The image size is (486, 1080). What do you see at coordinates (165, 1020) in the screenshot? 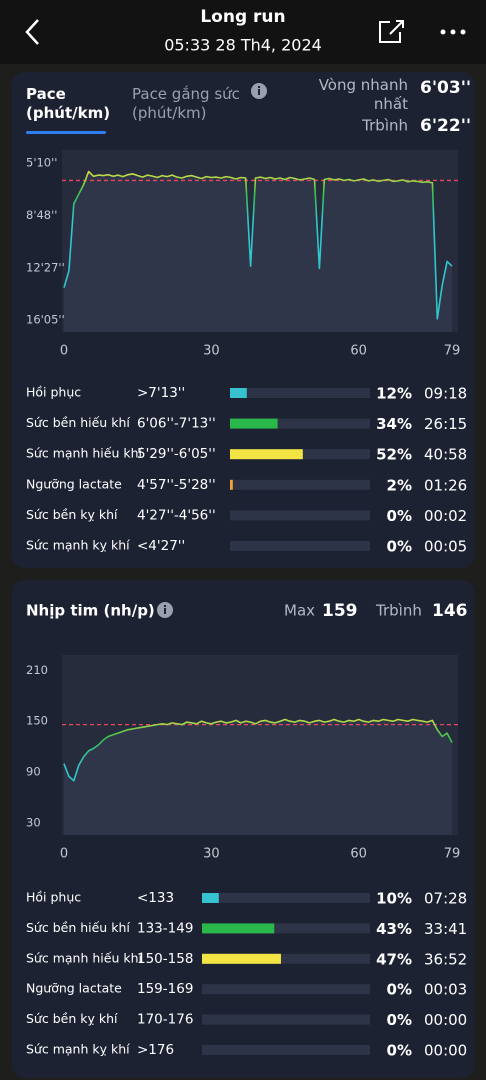
I see `zone-range: 170-176` at bounding box center [165, 1020].